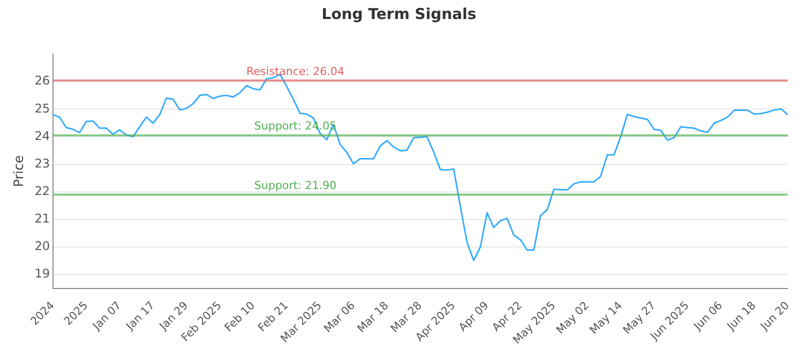 The image size is (800, 350). I want to click on y-tick-label: 26, so click(42, 81).